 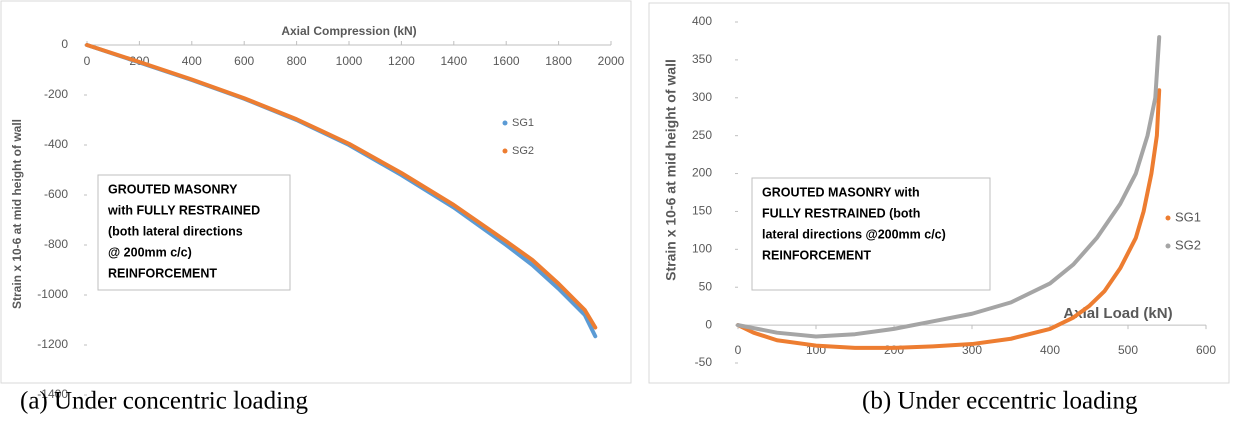 What do you see at coordinates (841, 213) in the screenshot?
I see `annotation-text: FULLY RESTRAINED (both` at bounding box center [841, 213].